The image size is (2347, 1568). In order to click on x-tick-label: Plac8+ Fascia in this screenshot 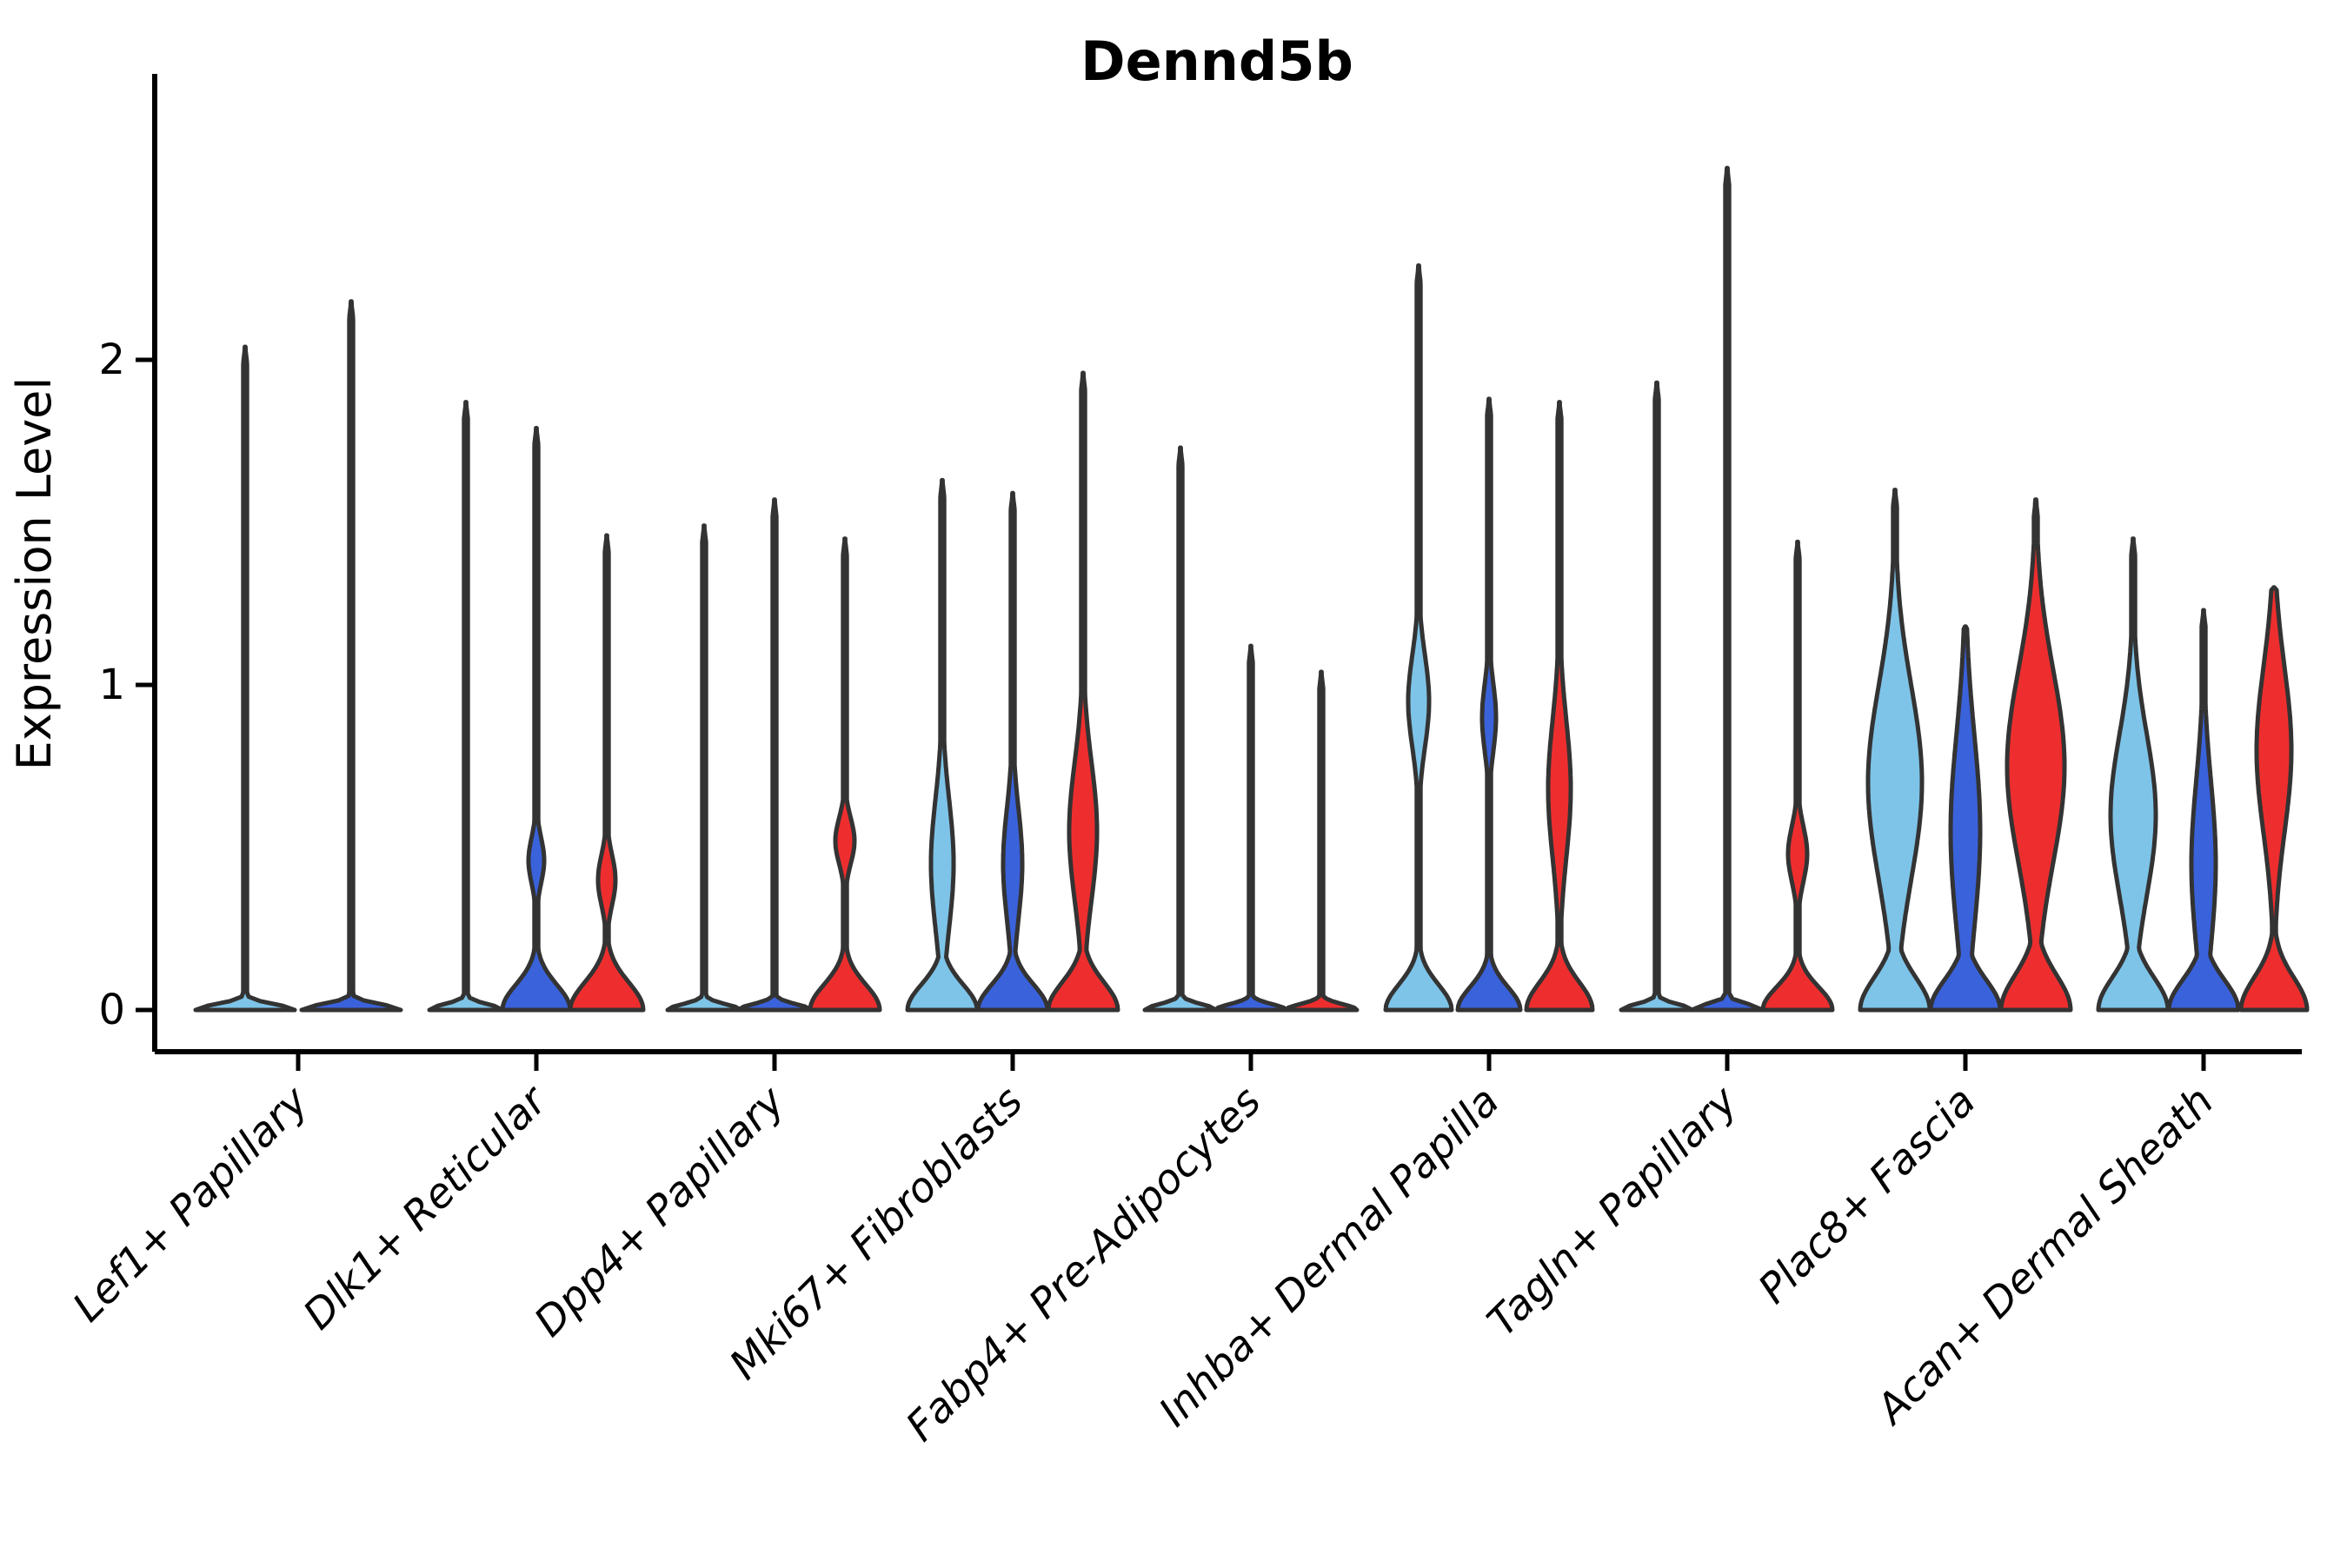, I will do `click(1867, 1195)`.